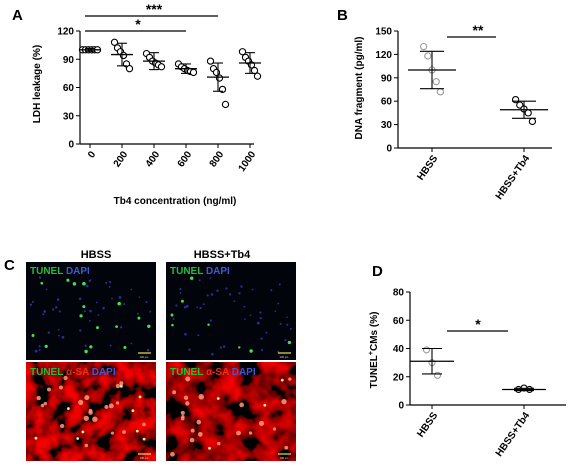  What do you see at coordinates (217, 159) in the screenshot?
I see `x-tick-label: 800` at bounding box center [217, 159].